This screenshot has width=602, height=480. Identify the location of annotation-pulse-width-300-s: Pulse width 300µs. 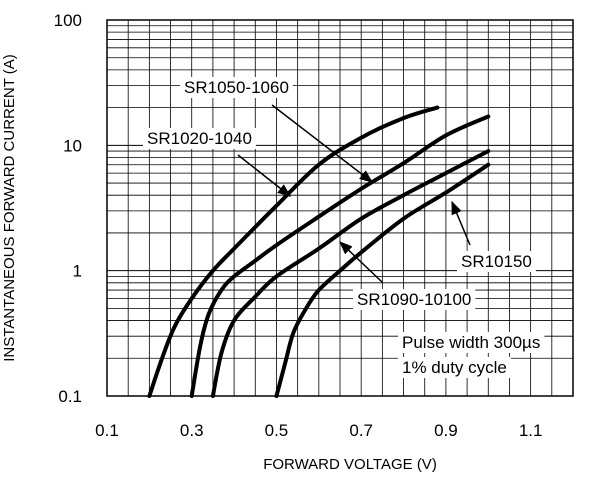
(471, 342).